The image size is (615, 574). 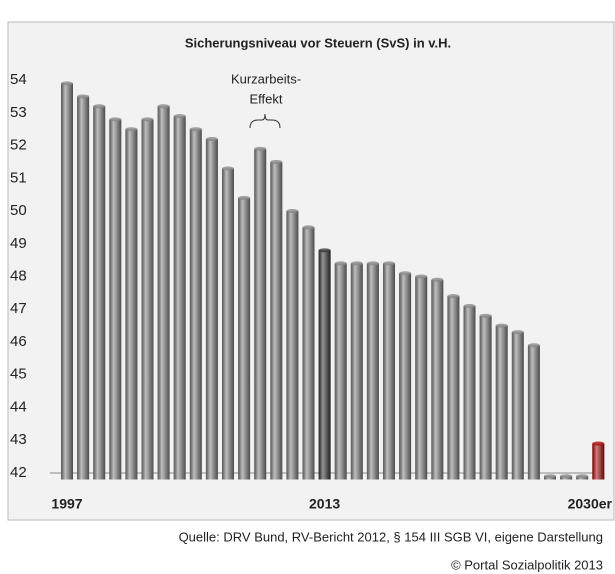 I want to click on y-tick-label: 54, so click(x=18, y=79).